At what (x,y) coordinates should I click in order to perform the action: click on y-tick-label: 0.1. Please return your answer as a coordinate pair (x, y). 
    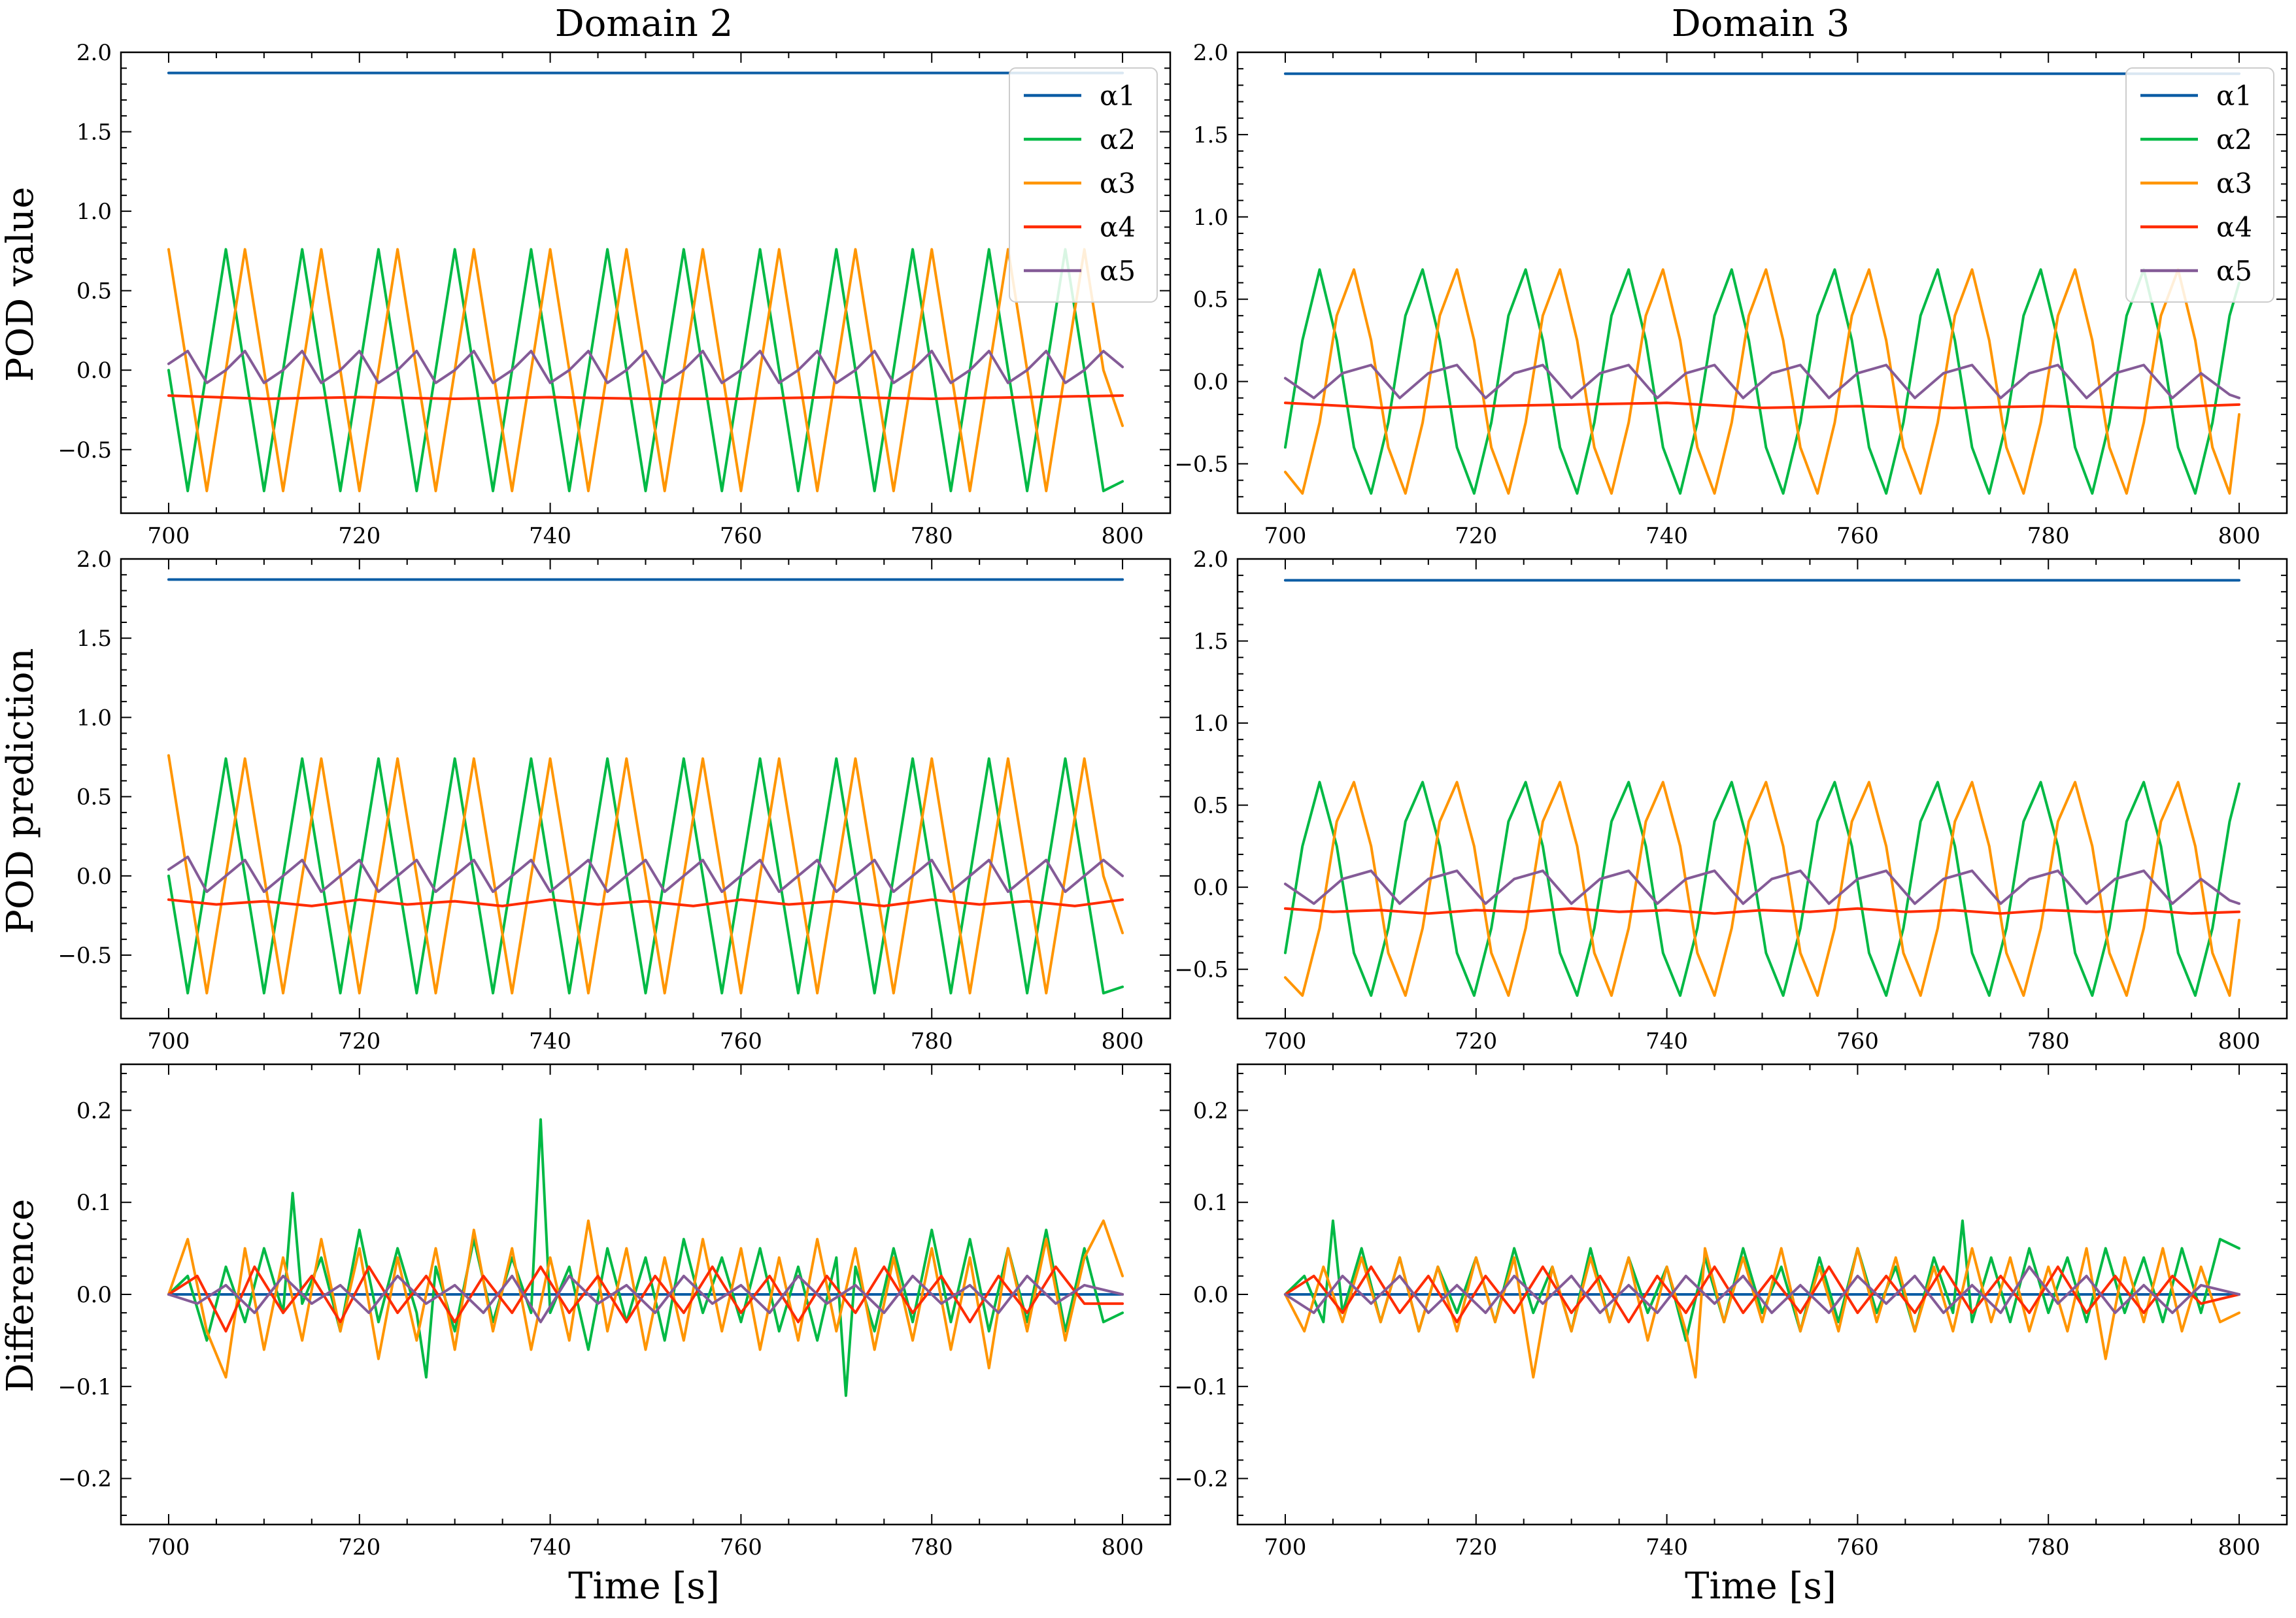
    Looking at the image, I should click on (94, 1203).